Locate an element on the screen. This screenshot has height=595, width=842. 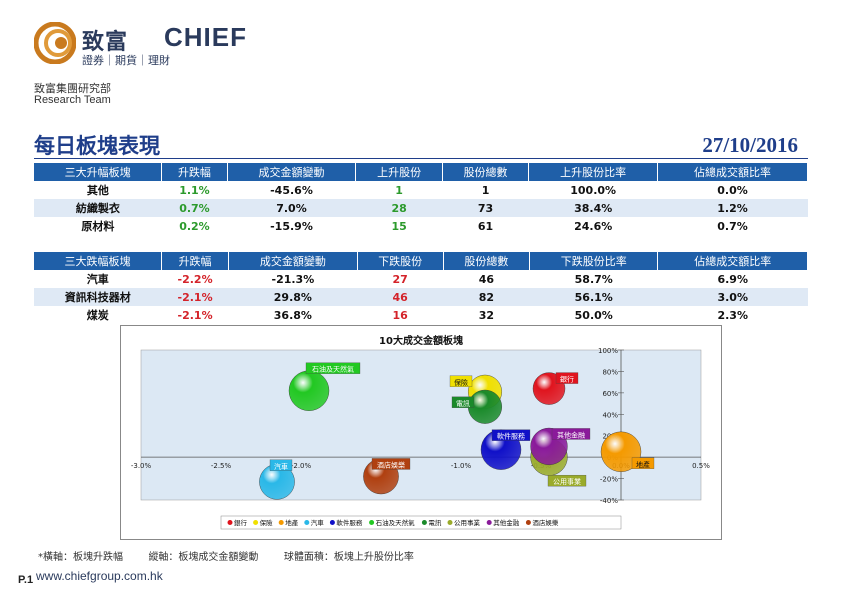
footnote-x: *橫軸：板塊升跌幅 is located at coordinates (80, 557).